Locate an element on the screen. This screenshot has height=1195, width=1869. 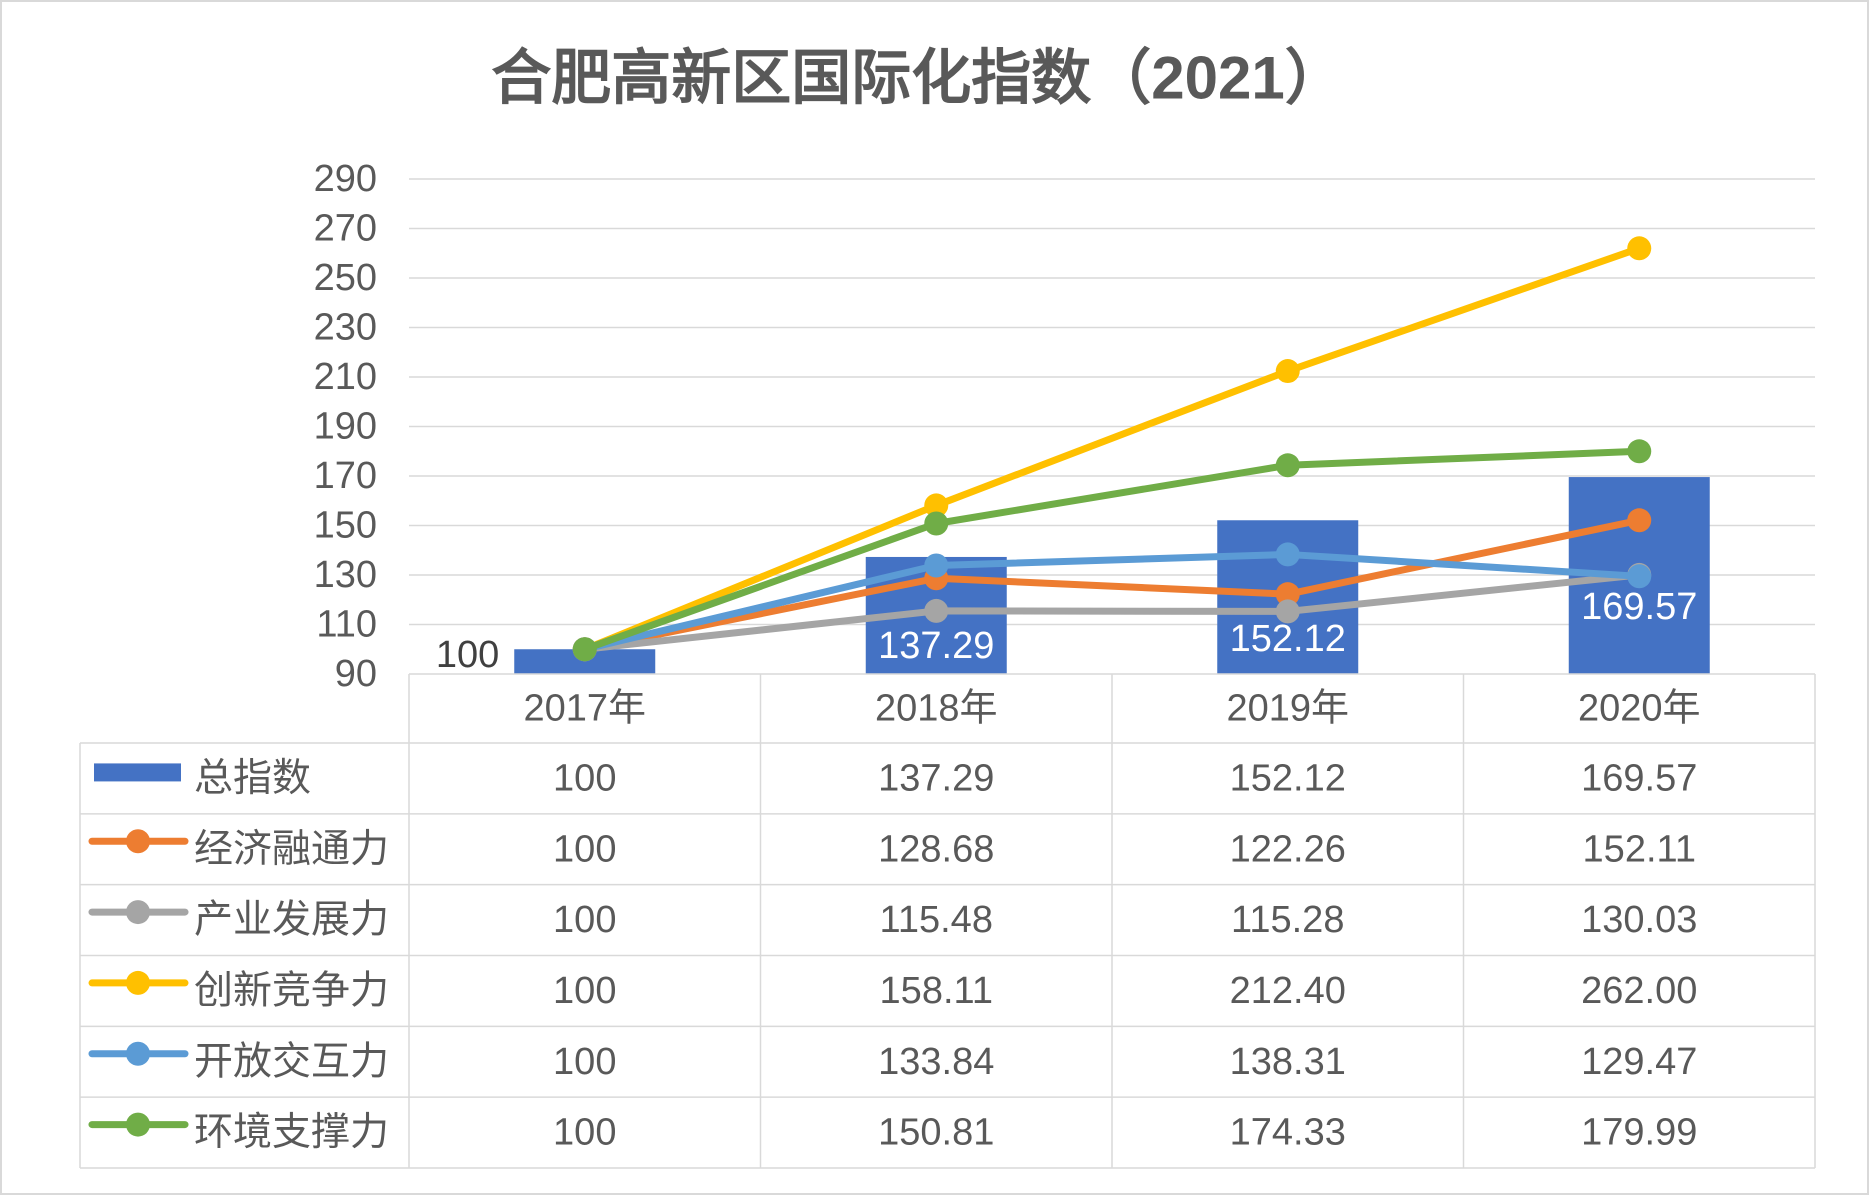
table-row: 经济融通力 100 128.68 122.26 152.11 is located at coordinates (892, 849).